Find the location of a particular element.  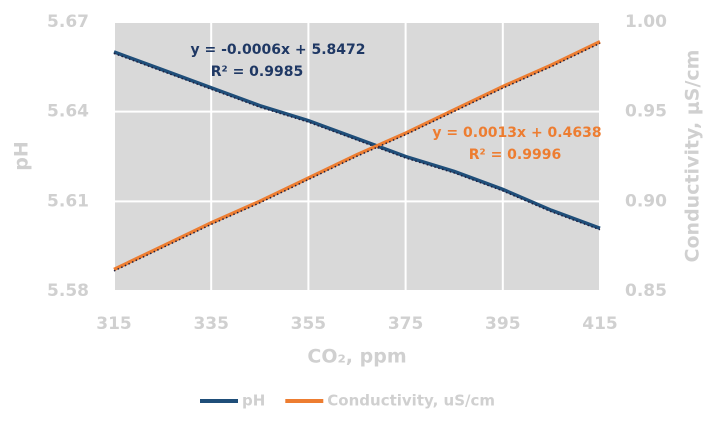

x-tick-label: 355 is located at coordinates (309, 324).